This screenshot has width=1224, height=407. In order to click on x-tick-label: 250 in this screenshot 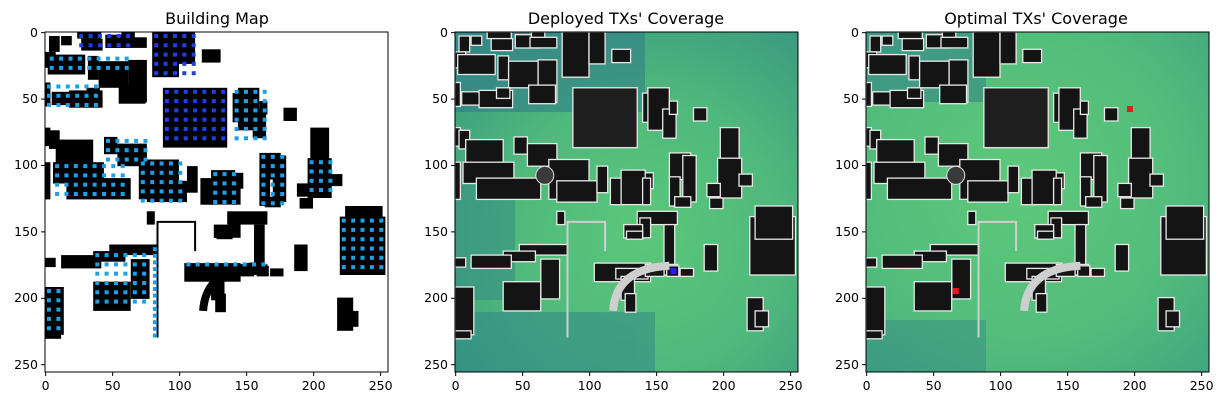, I will do `click(380, 385)`.